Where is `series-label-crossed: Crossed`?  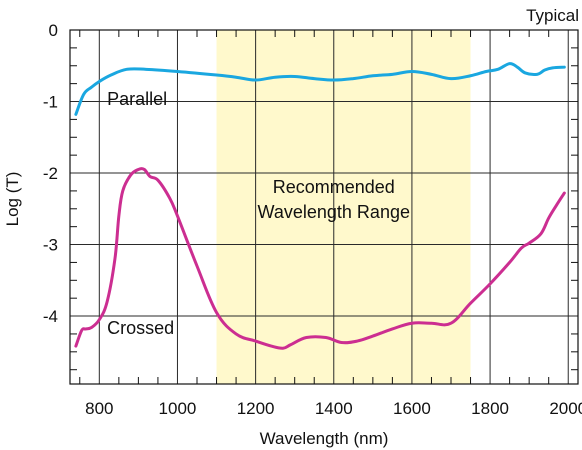 series-label-crossed: Crossed is located at coordinates (140, 328).